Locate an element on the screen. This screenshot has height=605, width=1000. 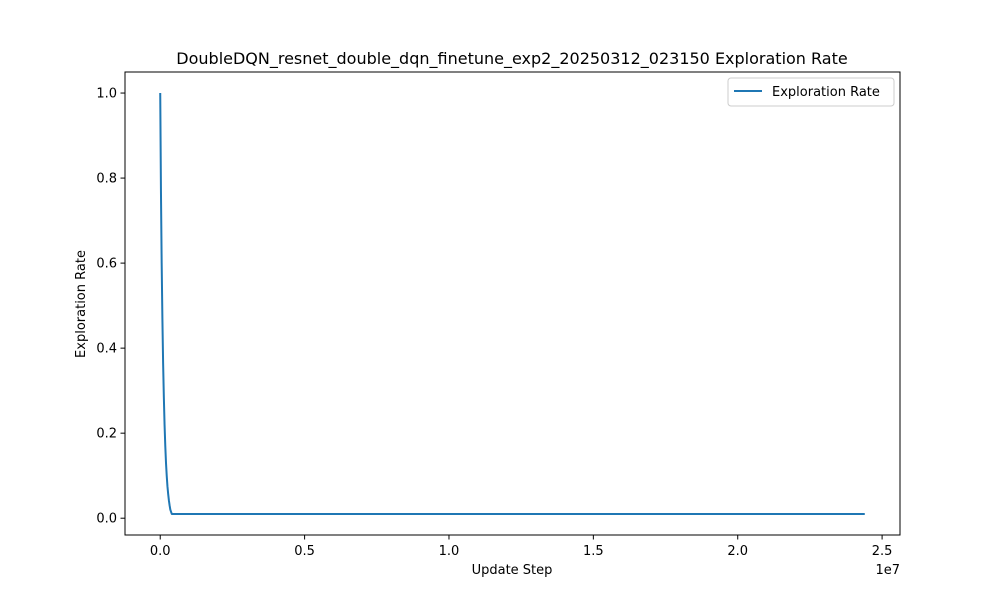
y-tick-label: 0.4 is located at coordinates (106, 349).